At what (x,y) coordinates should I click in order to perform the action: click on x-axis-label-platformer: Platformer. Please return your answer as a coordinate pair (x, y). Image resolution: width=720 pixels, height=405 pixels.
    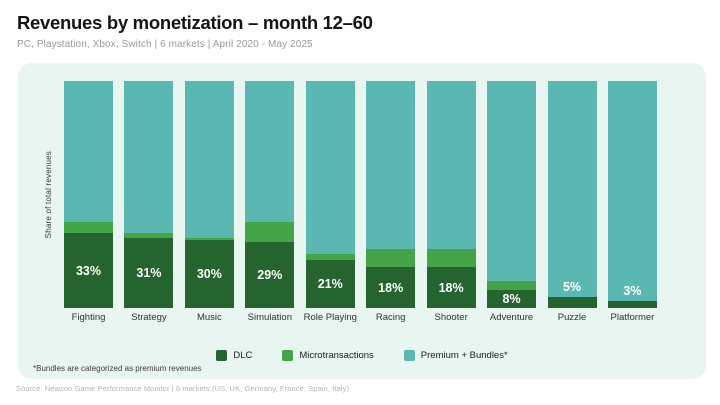
    Looking at the image, I should click on (632, 317).